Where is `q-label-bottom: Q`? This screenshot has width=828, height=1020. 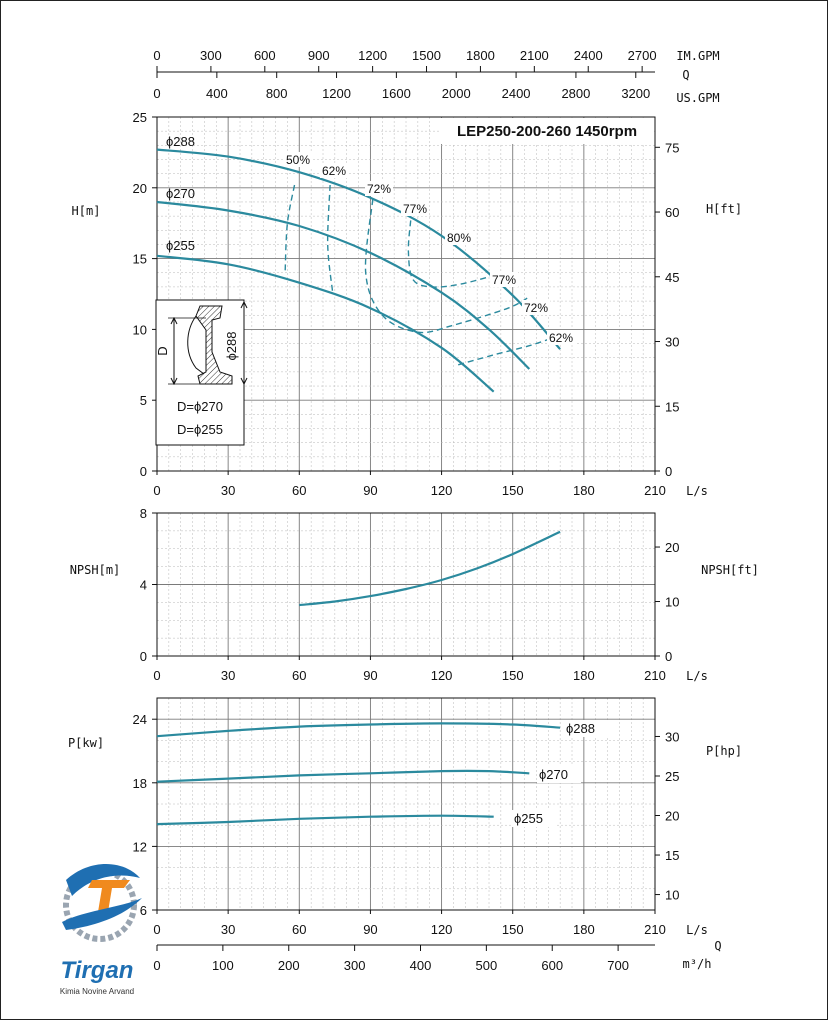
q-label-bottom: Q is located at coordinates (717, 946).